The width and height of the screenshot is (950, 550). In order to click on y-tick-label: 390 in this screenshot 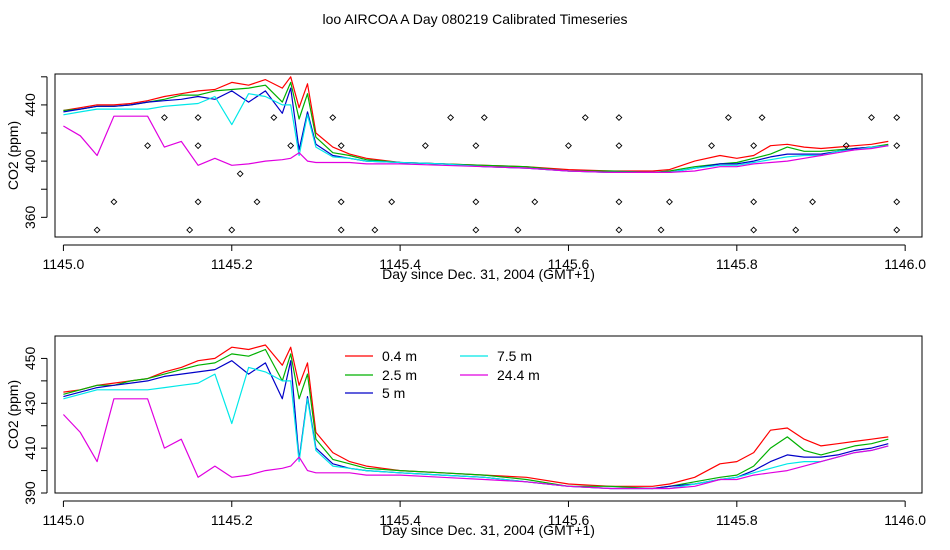, I will do `click(30, 493)`.